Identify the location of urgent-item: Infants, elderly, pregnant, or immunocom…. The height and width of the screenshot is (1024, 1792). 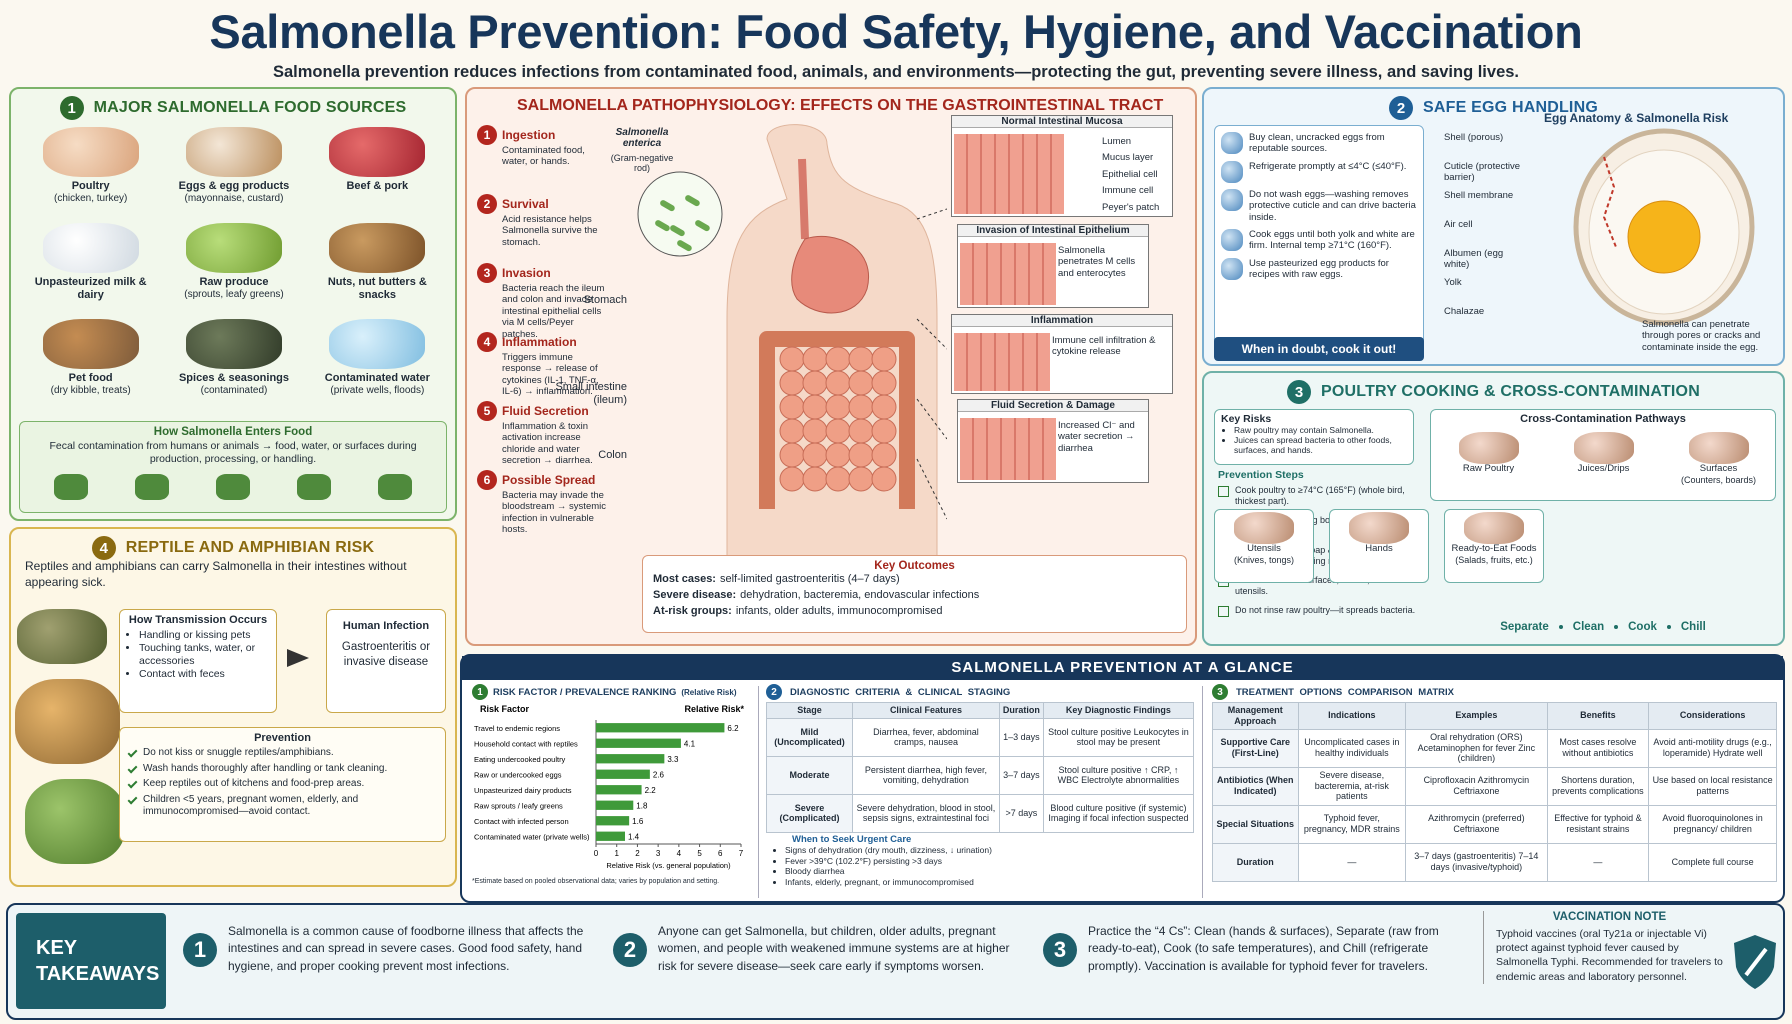
(988, 882).